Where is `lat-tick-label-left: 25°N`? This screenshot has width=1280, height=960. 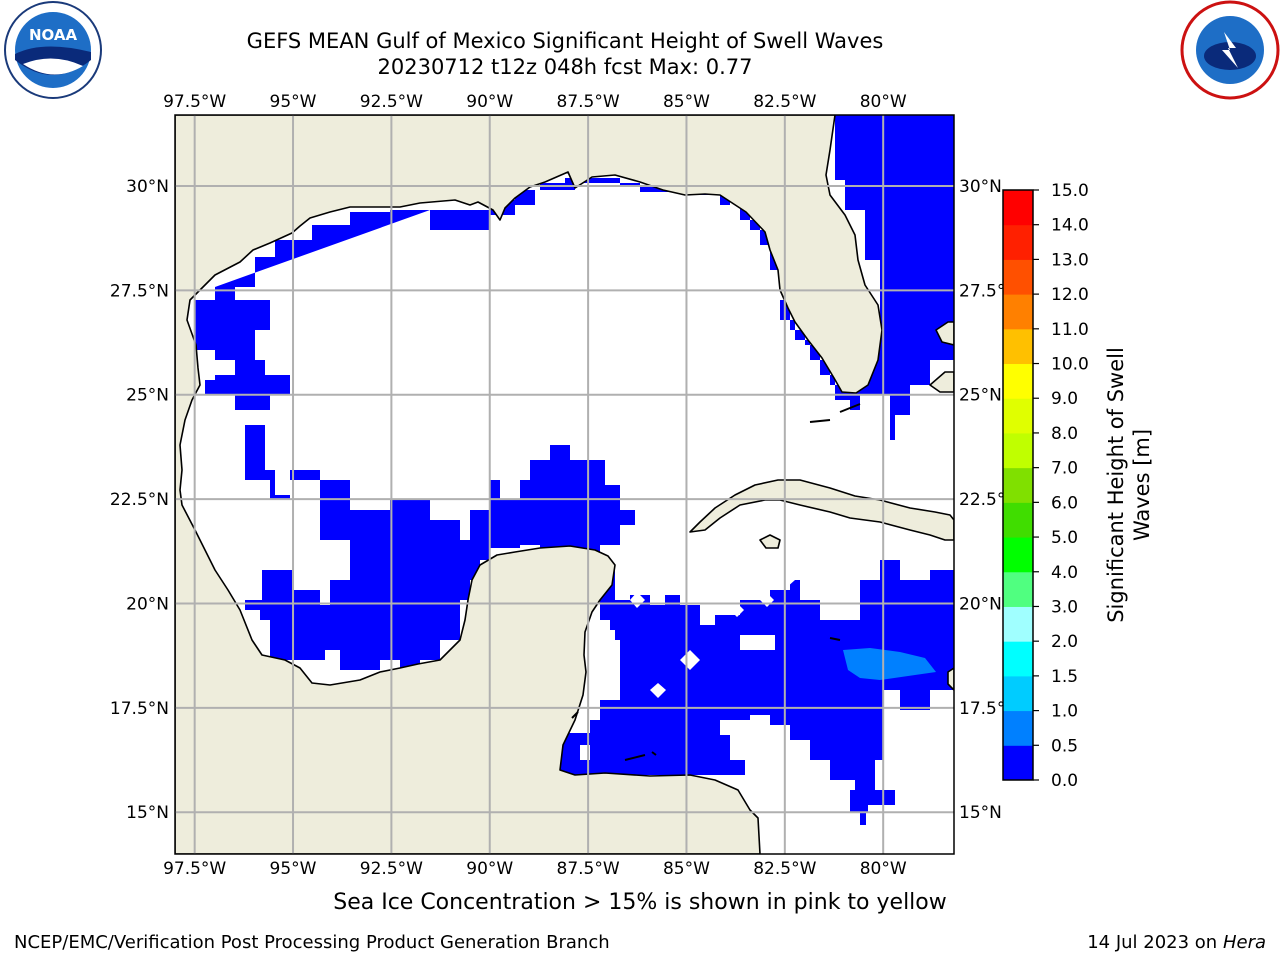
lat-tick-label-left: 25°N is located at coordinates (147, 396).